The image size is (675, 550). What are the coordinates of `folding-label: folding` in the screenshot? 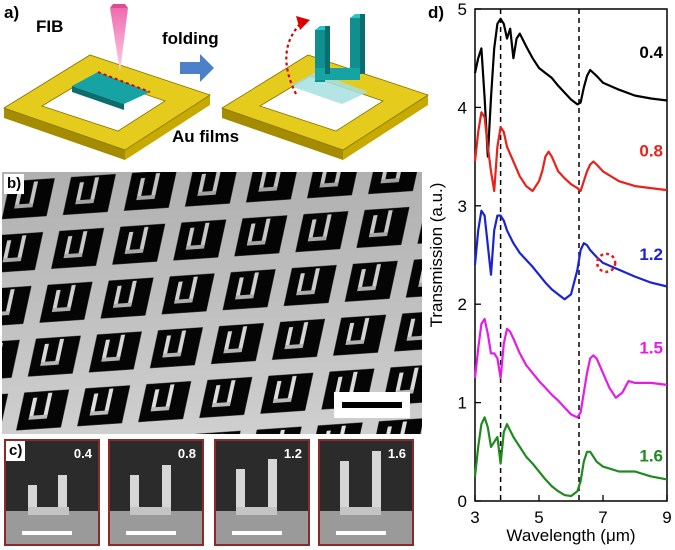 It's located at (190, 38).